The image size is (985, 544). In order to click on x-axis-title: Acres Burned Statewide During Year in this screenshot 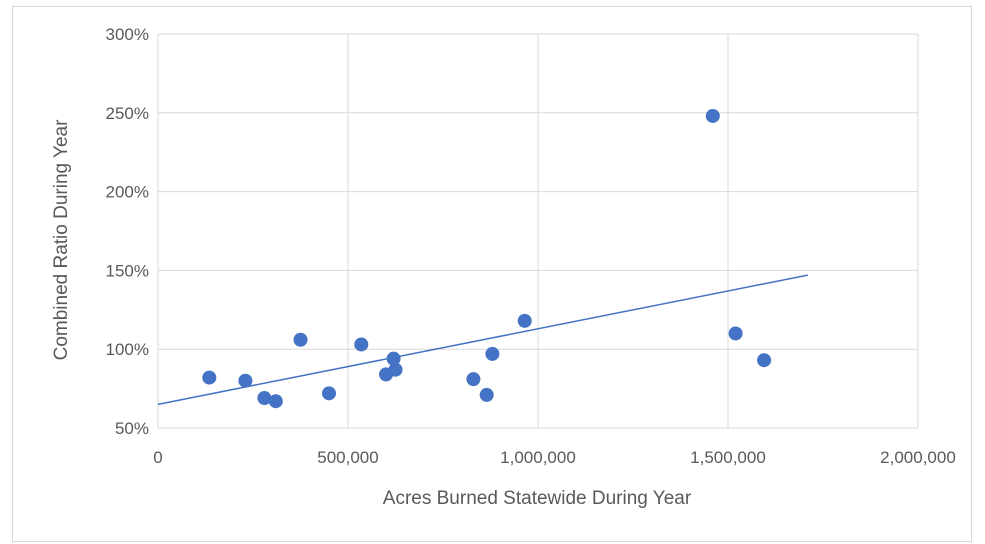, I will do `click(537, 498)`.